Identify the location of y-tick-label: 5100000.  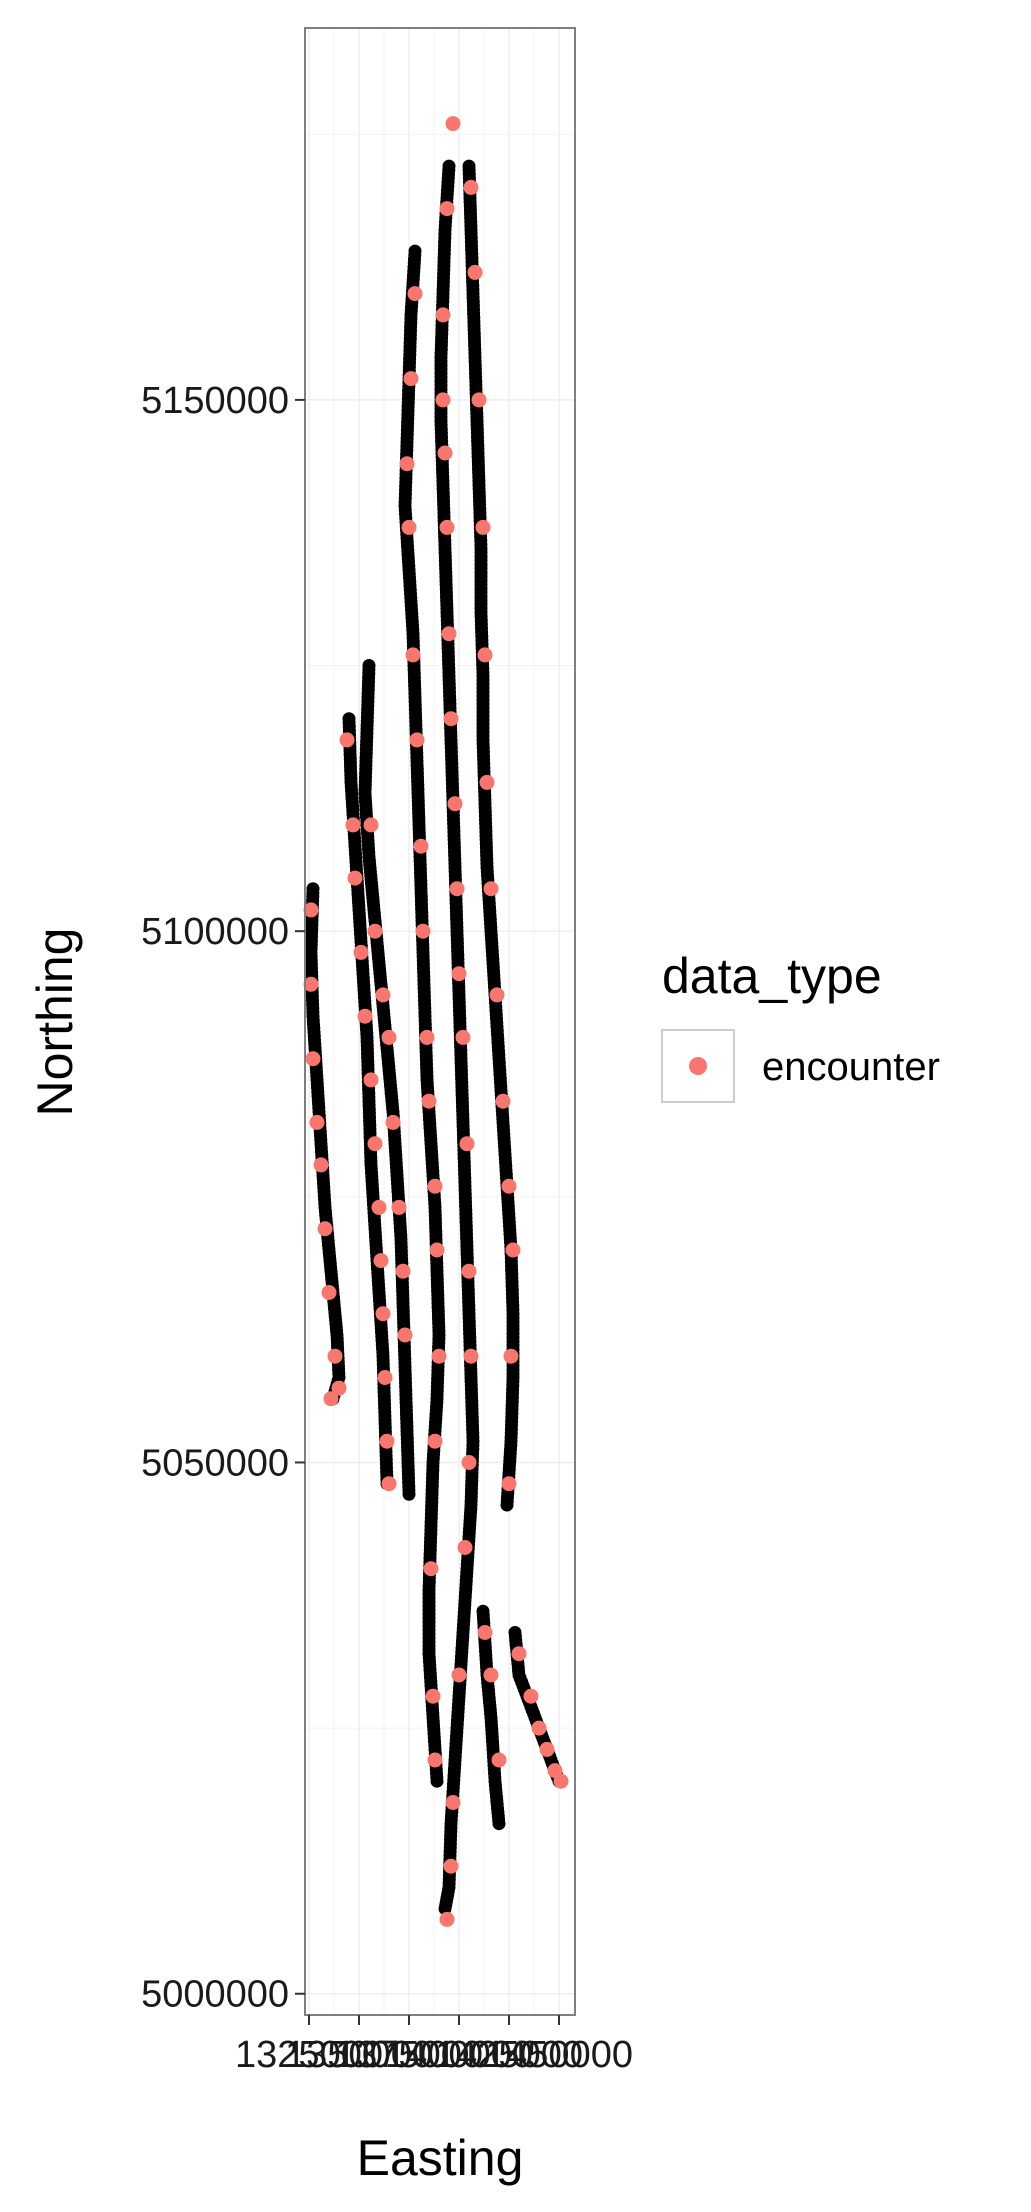
(215, 932).